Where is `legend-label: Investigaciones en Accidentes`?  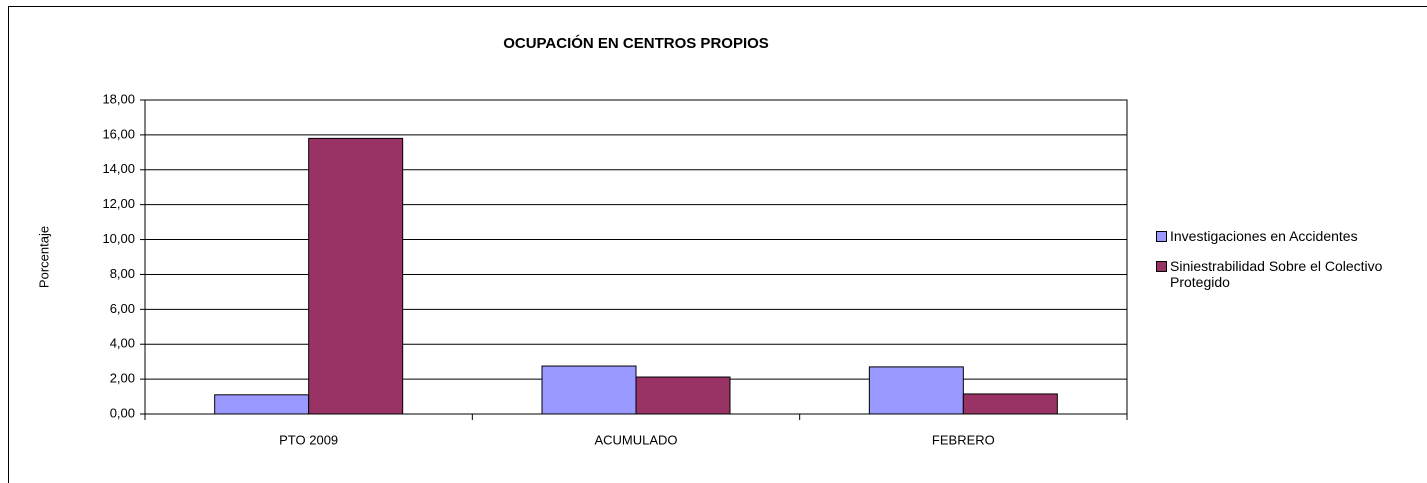 legend-label: Investigaciones en Accidentes is located at coordinates (1264, 236).